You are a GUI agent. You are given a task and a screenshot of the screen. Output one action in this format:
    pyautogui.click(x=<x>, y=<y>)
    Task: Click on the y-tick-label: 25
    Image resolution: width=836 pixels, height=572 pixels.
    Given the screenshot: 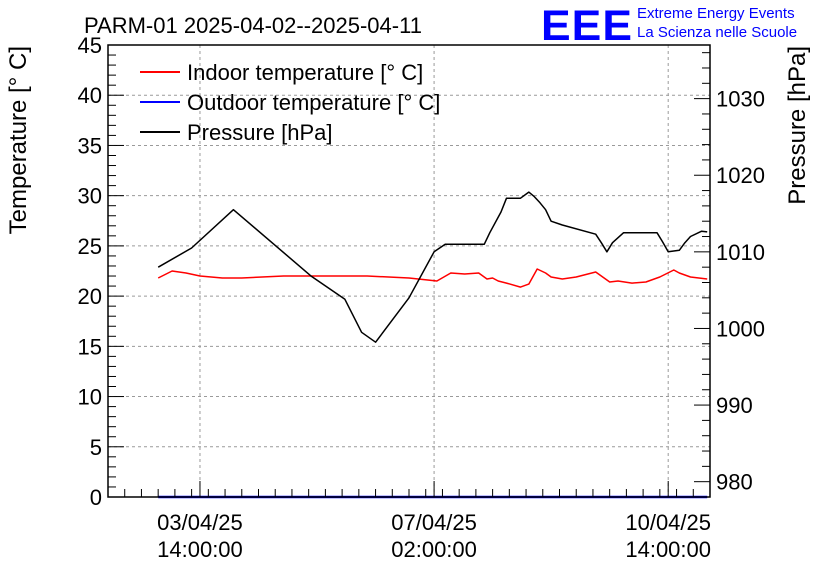 What is the action you would take?
    pyautogui.click(x=90, y=246)
    